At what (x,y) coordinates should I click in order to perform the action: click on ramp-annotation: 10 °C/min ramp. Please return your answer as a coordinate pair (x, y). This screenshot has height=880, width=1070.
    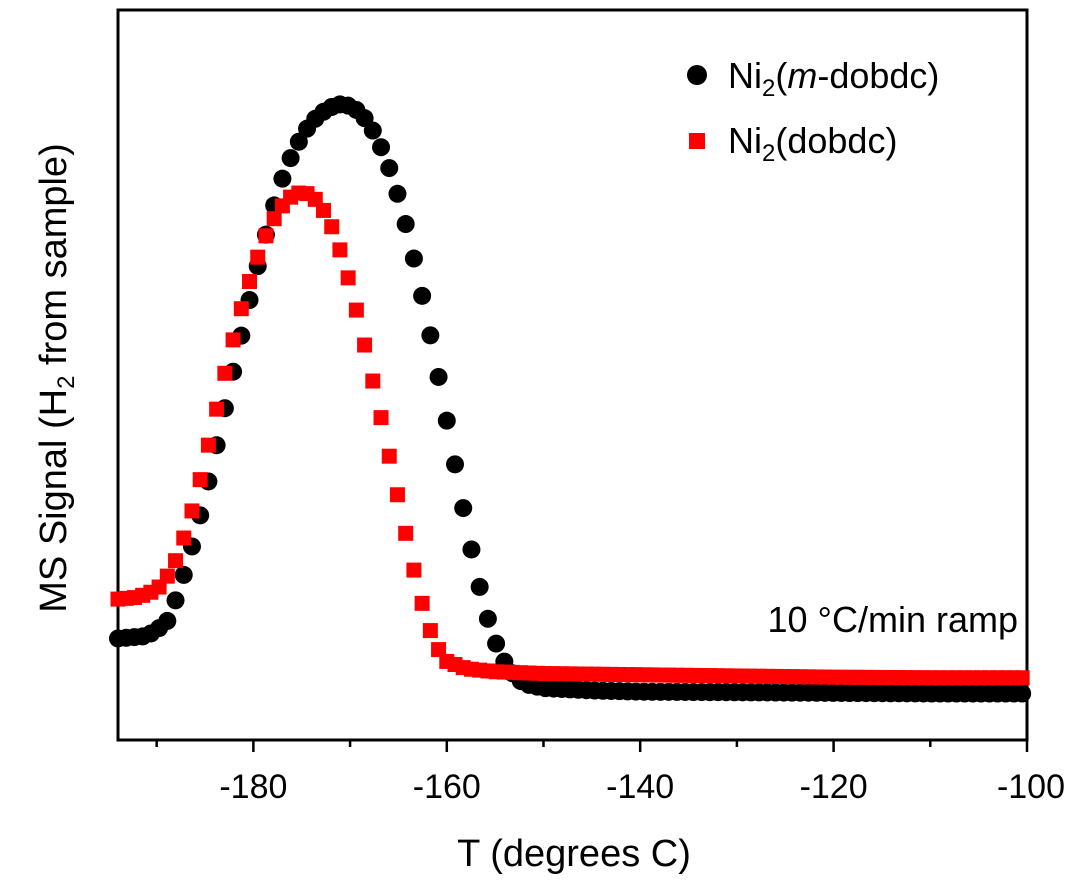
    Looking at the image, I should click on (893, 619).